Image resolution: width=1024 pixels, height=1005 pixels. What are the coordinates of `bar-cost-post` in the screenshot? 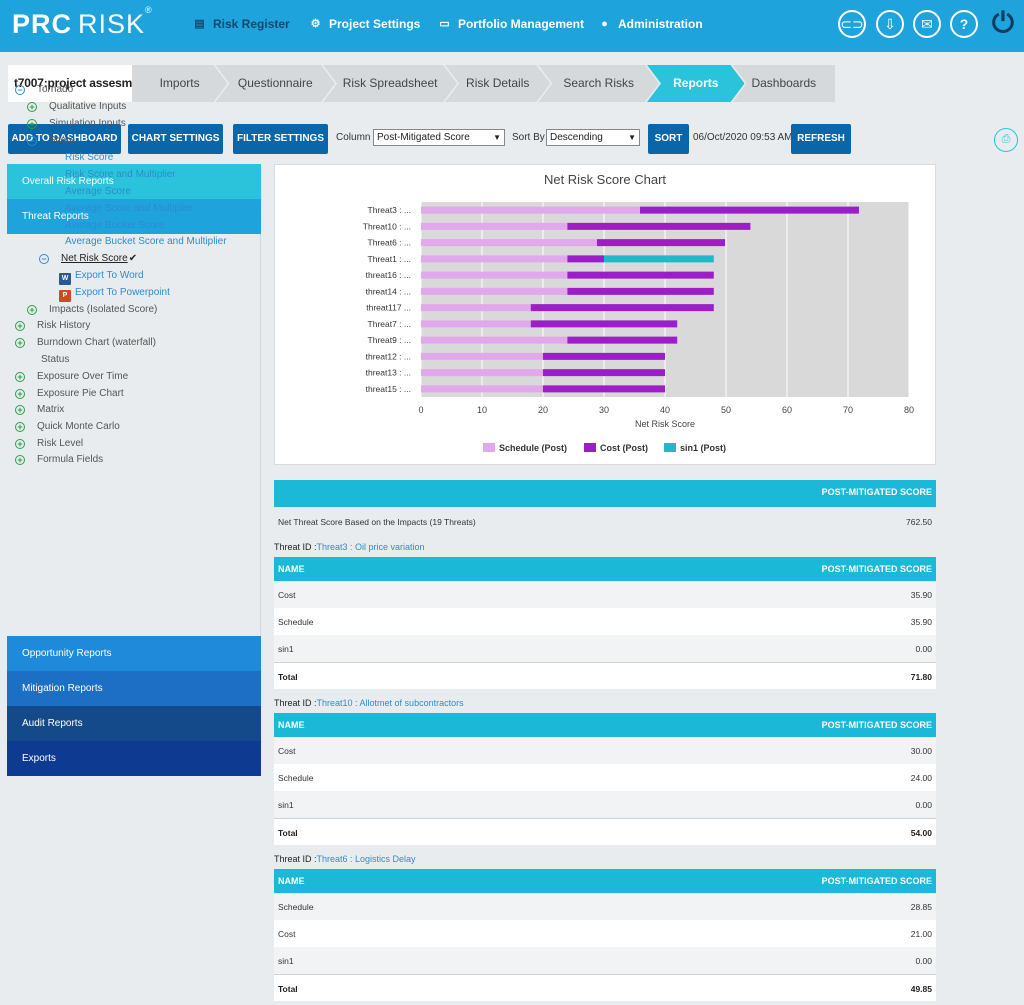 It's located at (604, 356).